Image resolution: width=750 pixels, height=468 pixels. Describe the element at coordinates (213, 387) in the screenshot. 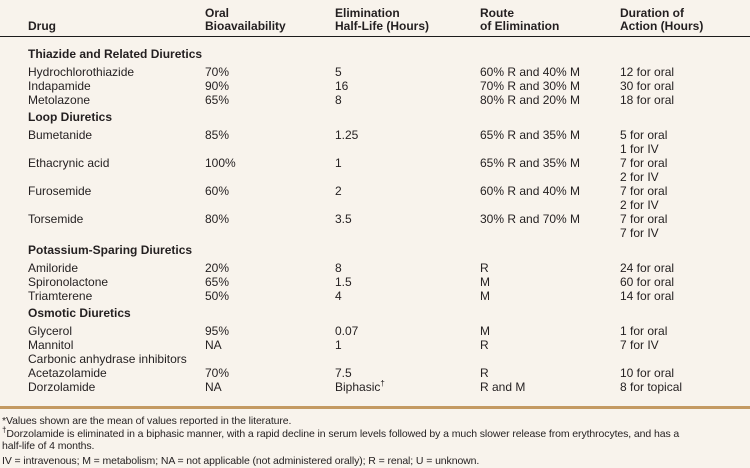

I see `bioavailability-cell: NA` at that location.